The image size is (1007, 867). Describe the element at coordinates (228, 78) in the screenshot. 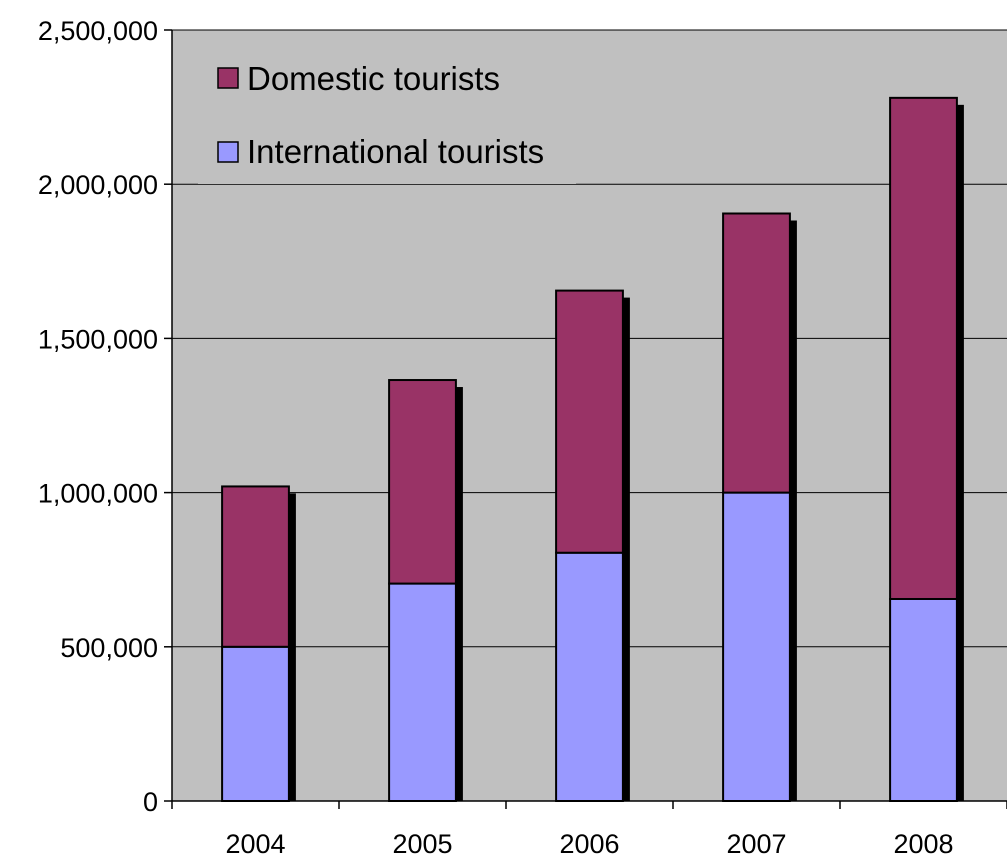

I see `legend-swatch-domestic` at that location.